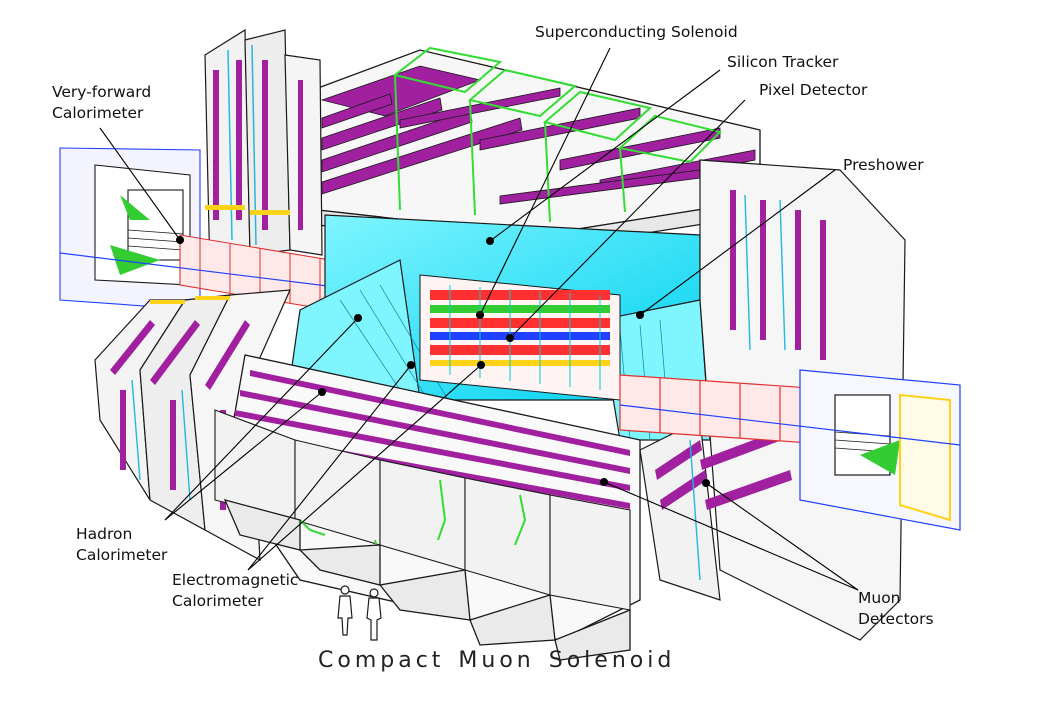 This screenshot has width=1059, height=701. I want to click on label-muon-detectors: Muon Detectors, so click(896, 609).